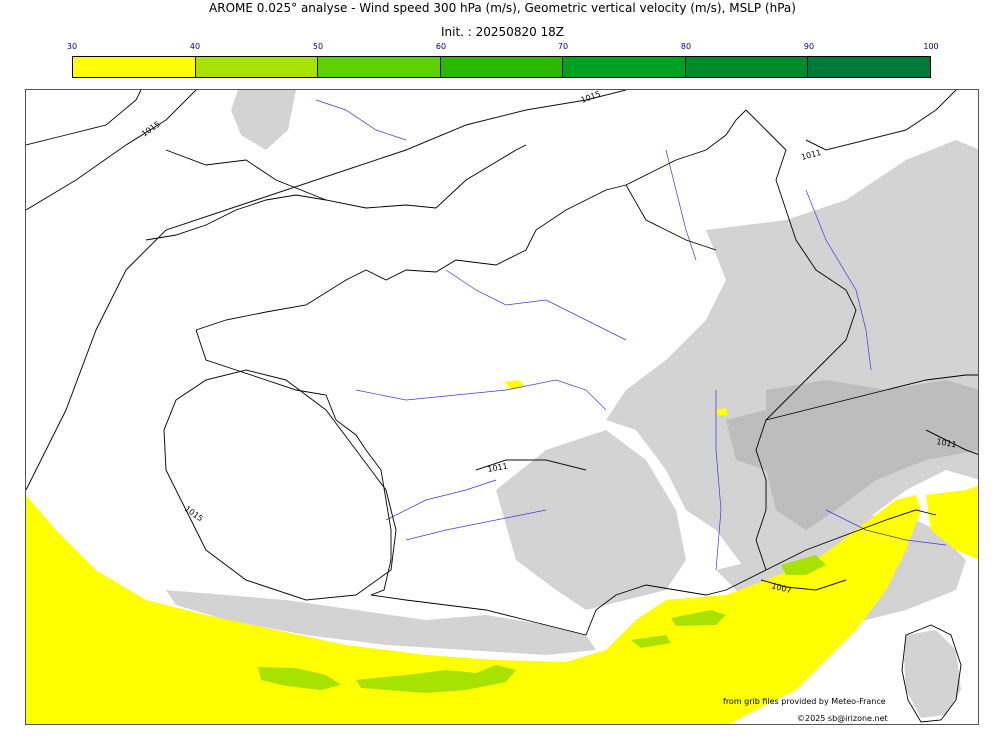  Describe the element at coordinates (536, 305) in the screenshot. I see `river-seine` at that location.